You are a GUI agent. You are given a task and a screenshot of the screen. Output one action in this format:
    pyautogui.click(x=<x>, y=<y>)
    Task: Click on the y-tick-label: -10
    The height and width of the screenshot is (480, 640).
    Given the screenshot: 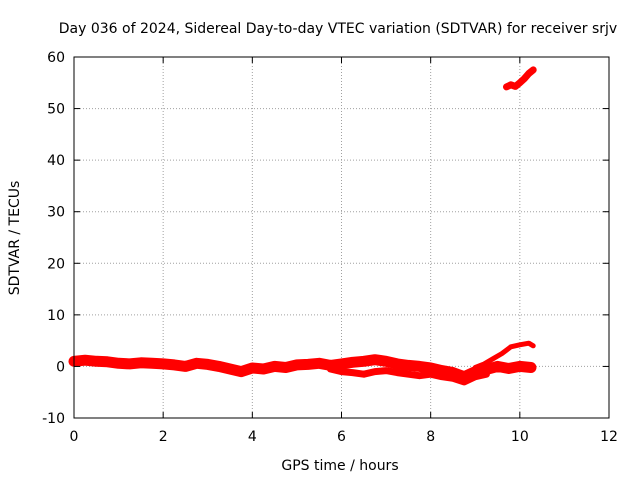 What is the action you would take?
    pyautogui.click(x=53, y=419)
    